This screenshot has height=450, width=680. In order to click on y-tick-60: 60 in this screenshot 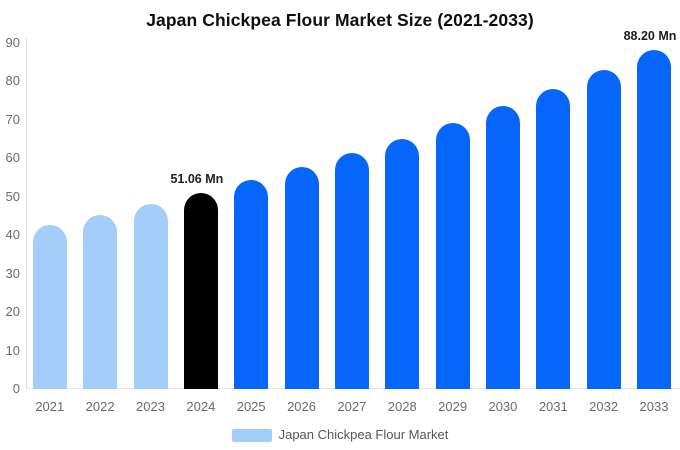, I will do `click(12, 158)`.